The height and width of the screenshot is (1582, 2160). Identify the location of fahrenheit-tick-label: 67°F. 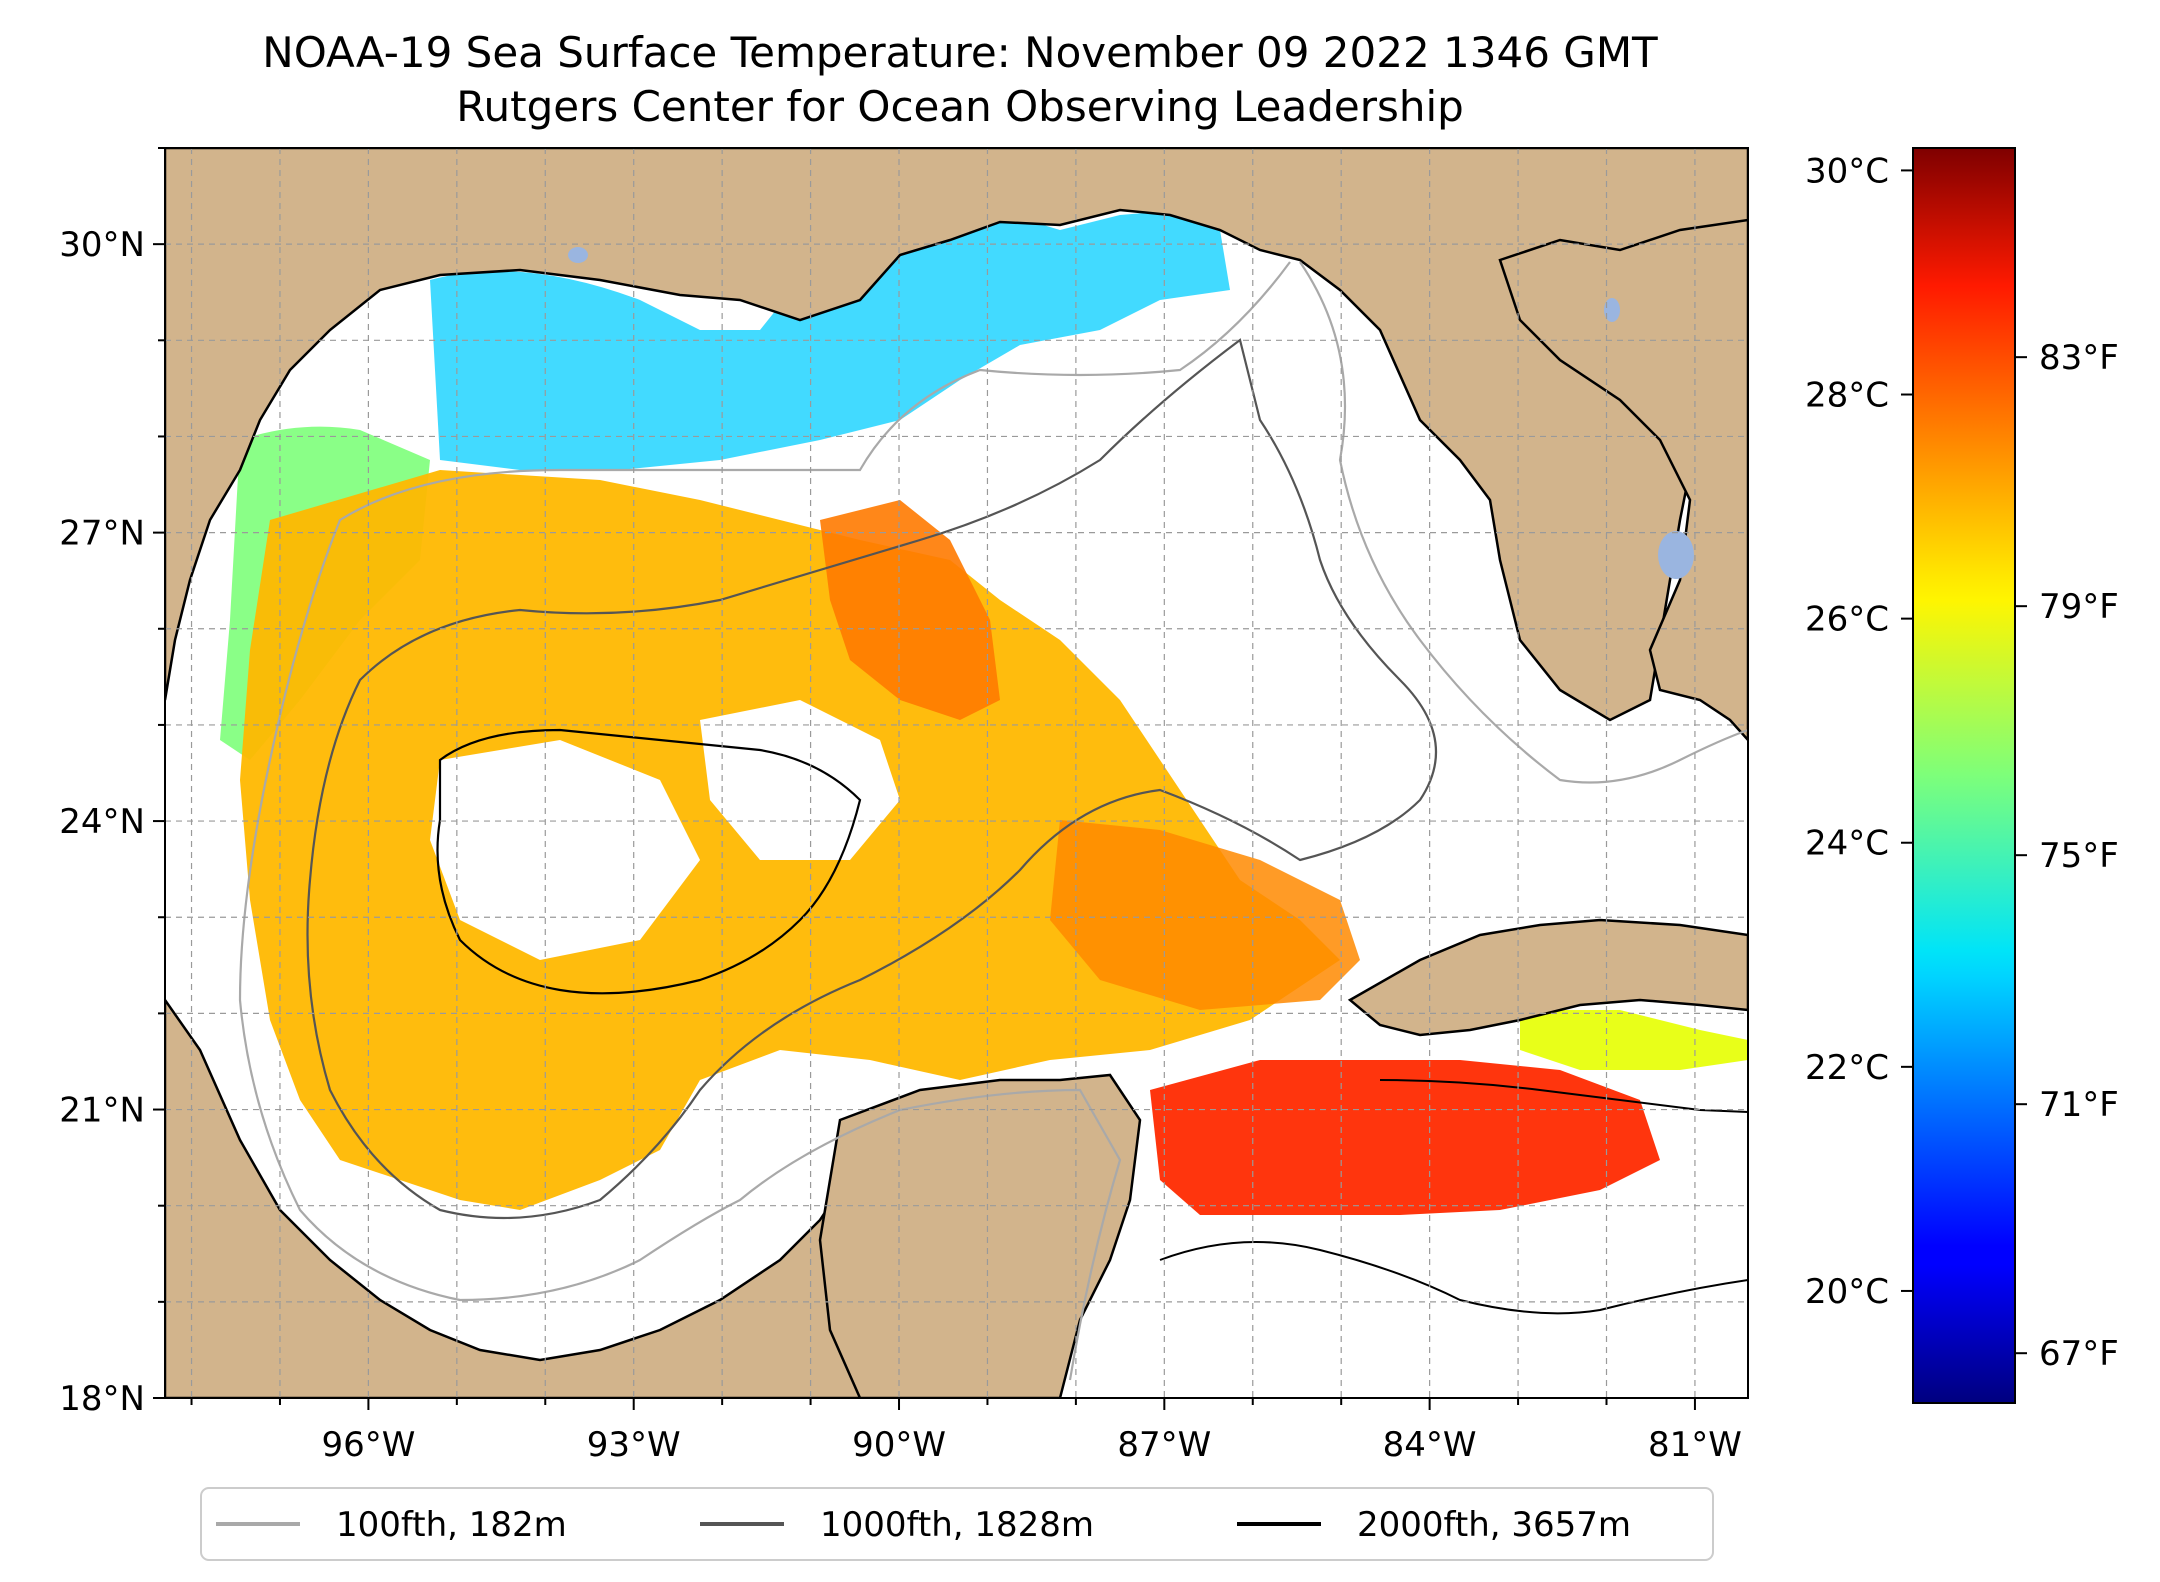
(2079, 1354).